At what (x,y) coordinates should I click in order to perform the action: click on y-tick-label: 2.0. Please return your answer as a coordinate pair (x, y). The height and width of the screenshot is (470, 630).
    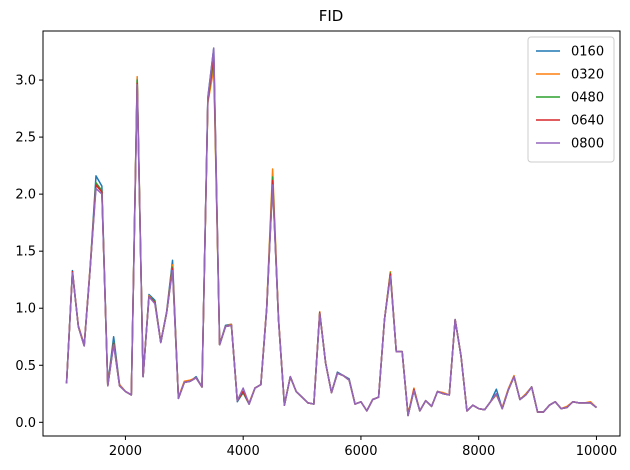
    Looking at the image, I should click on (25, 195).